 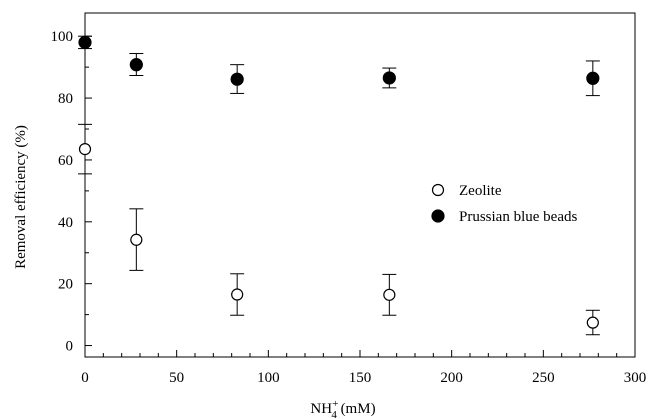 What do you see at coordinates (543, 378) in the screenshot?
I see `x-tick-label: 250` at bounding box center [543, 378].